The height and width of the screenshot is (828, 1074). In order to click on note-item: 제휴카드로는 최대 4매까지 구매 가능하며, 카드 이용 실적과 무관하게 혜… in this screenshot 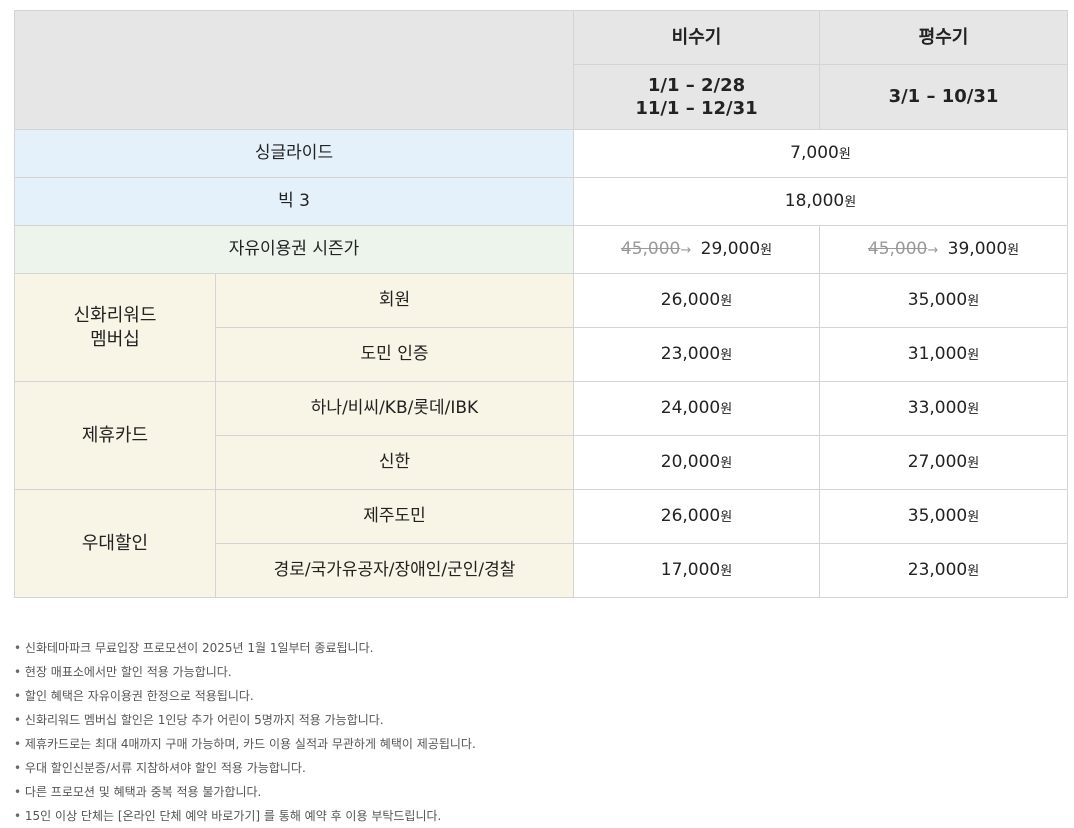, I will do `click(245, 744)`.